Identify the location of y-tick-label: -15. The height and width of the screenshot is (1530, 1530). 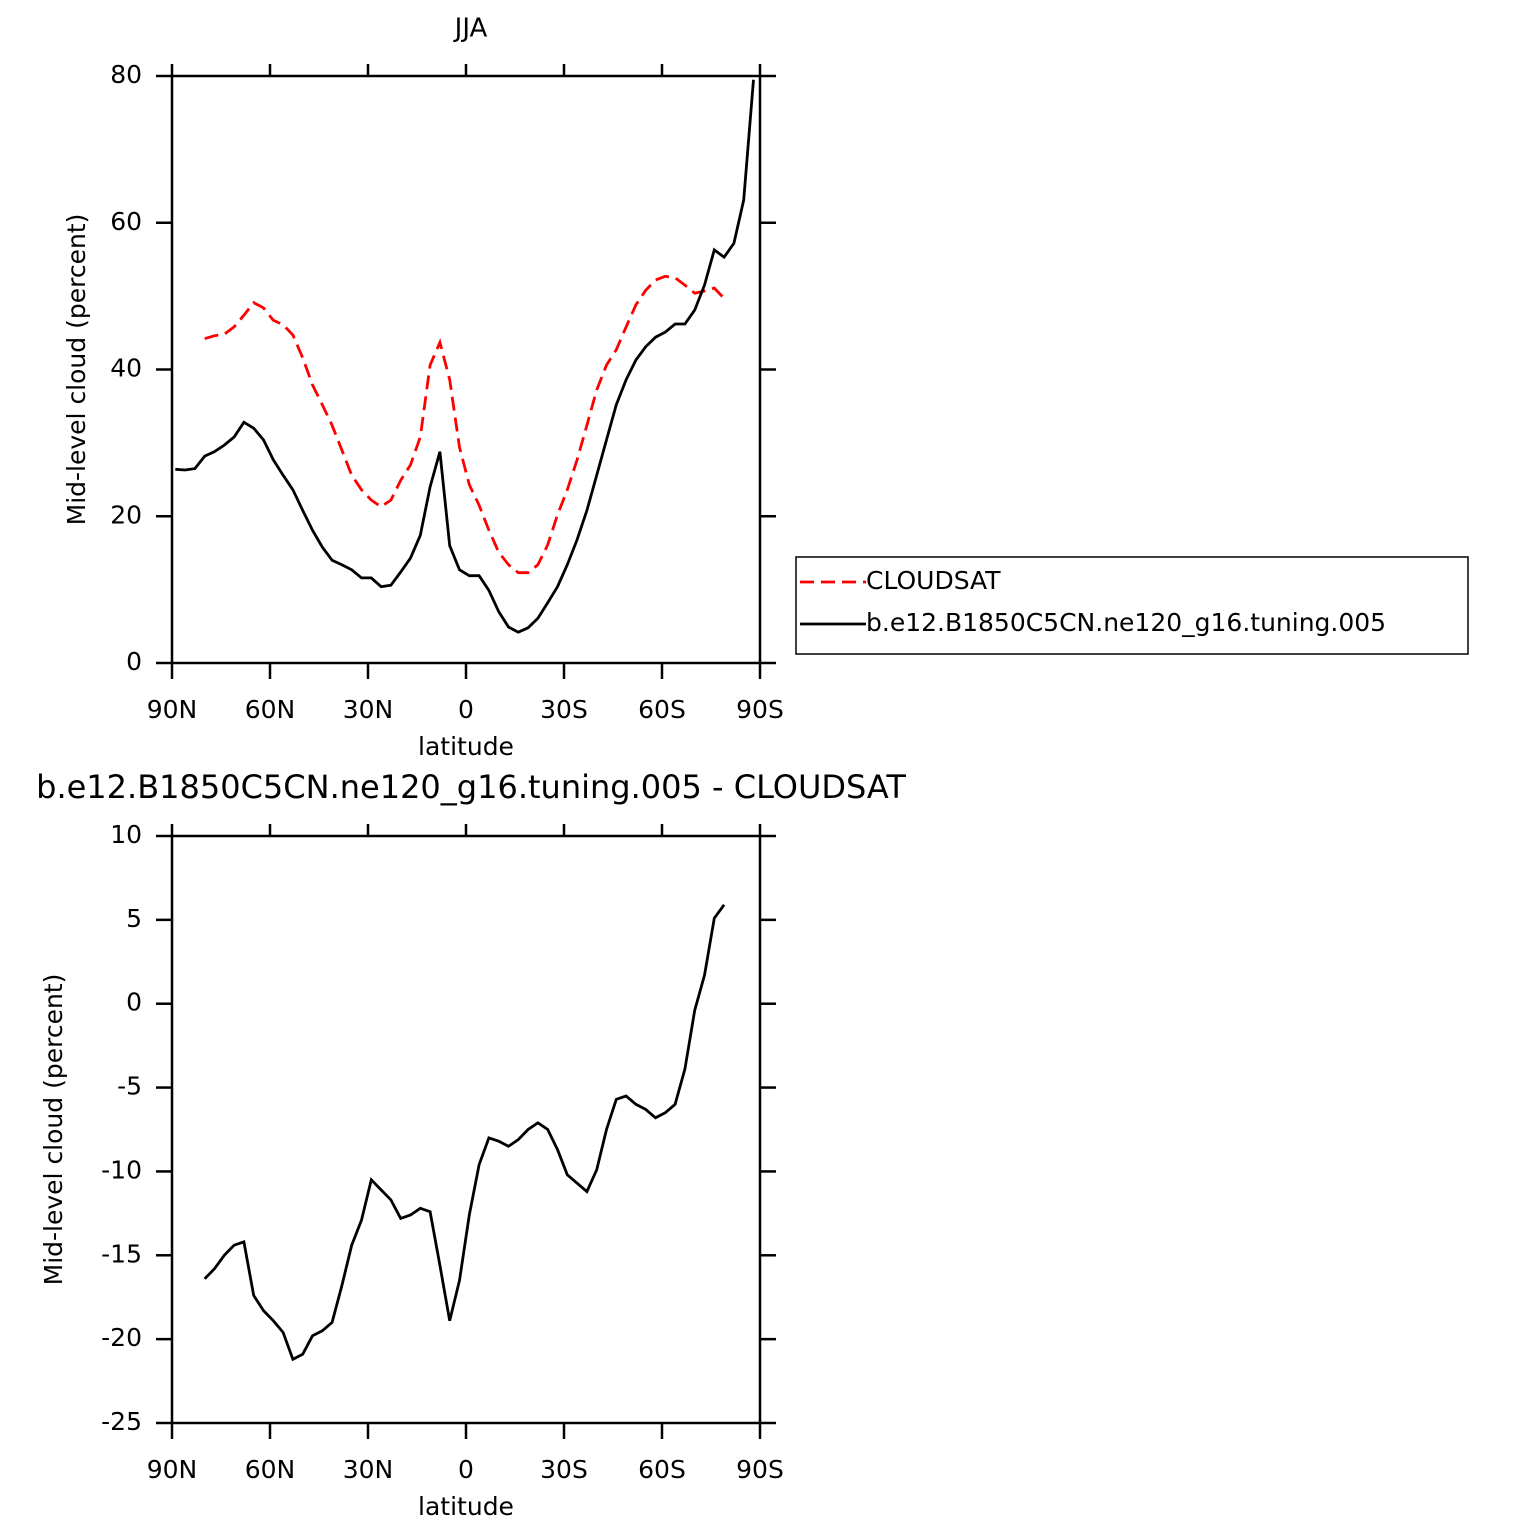
(121, 1253).